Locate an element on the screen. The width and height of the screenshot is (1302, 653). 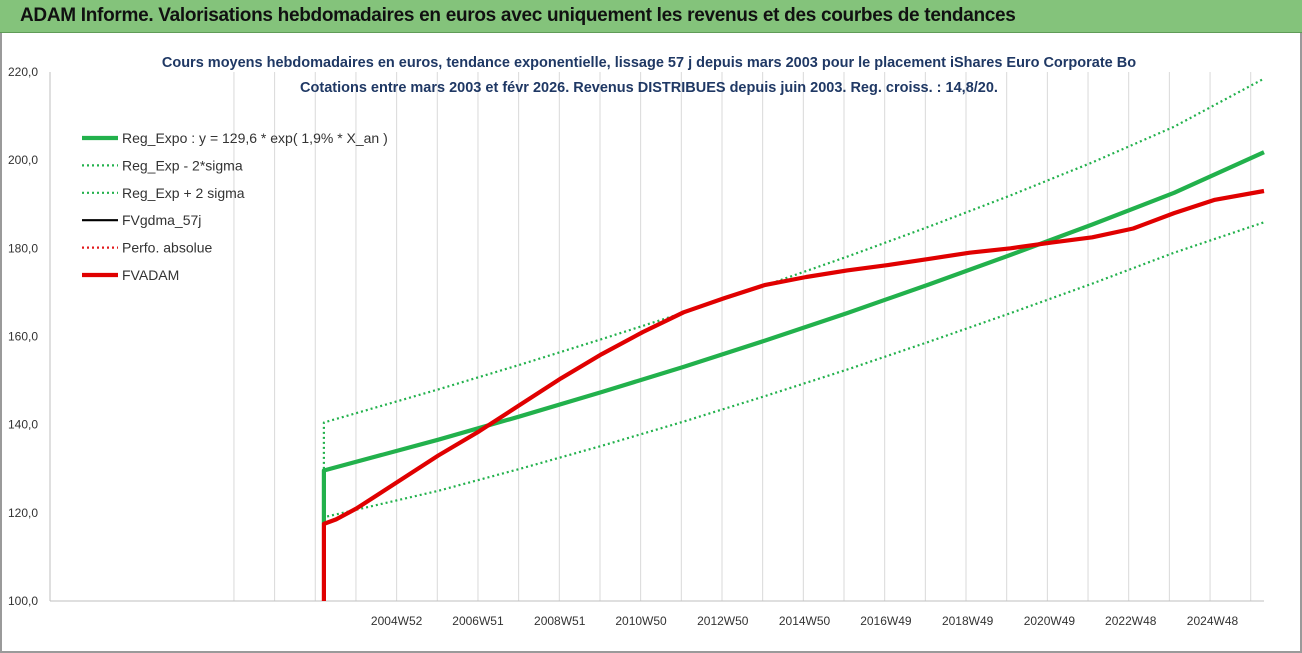
y-tick-label: 140,0 is located at coordinates (23, 425).